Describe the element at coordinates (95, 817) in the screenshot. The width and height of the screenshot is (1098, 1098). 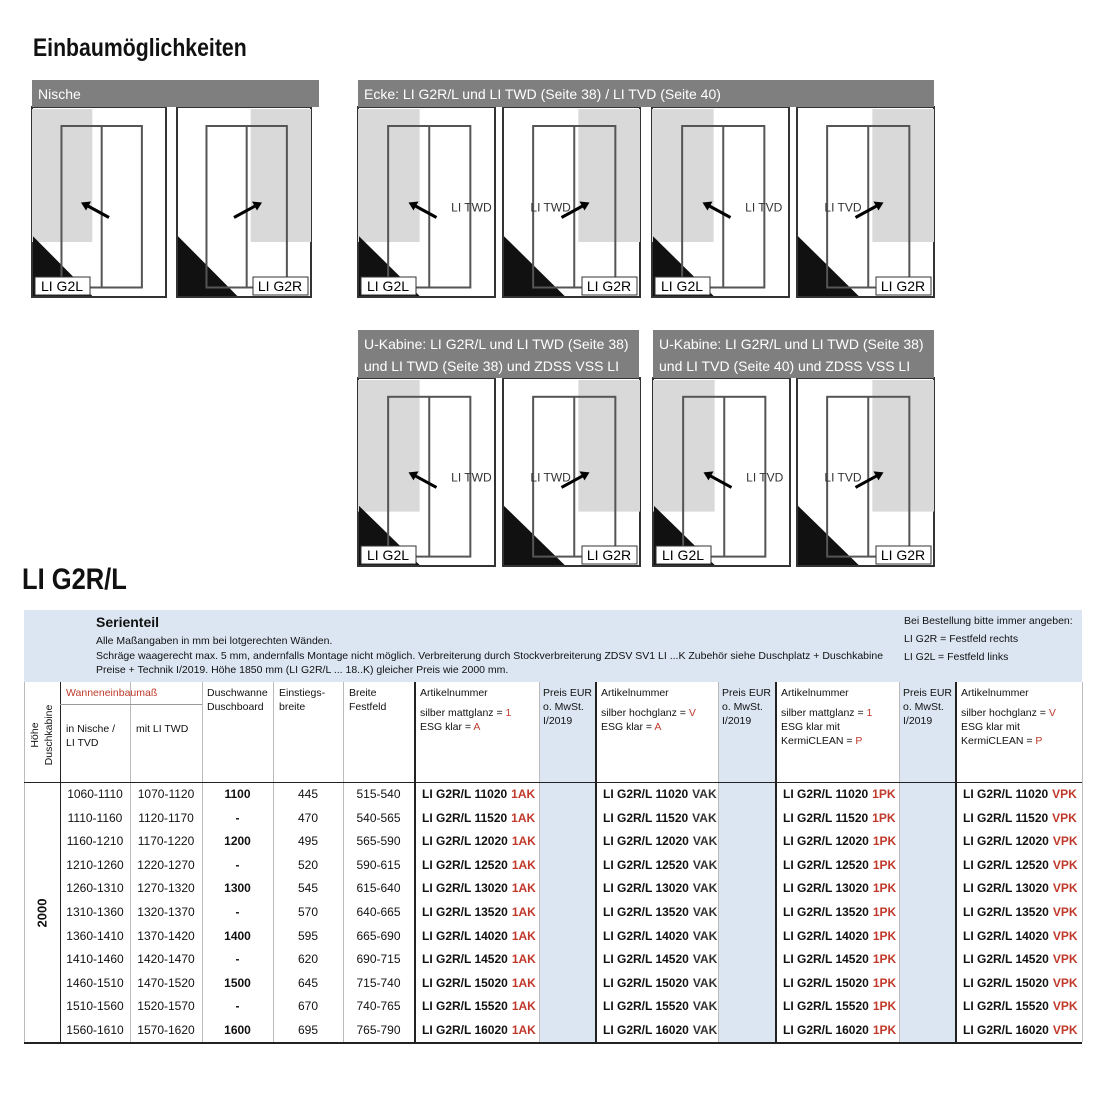
I see `cell: 1110-1160` at that location.